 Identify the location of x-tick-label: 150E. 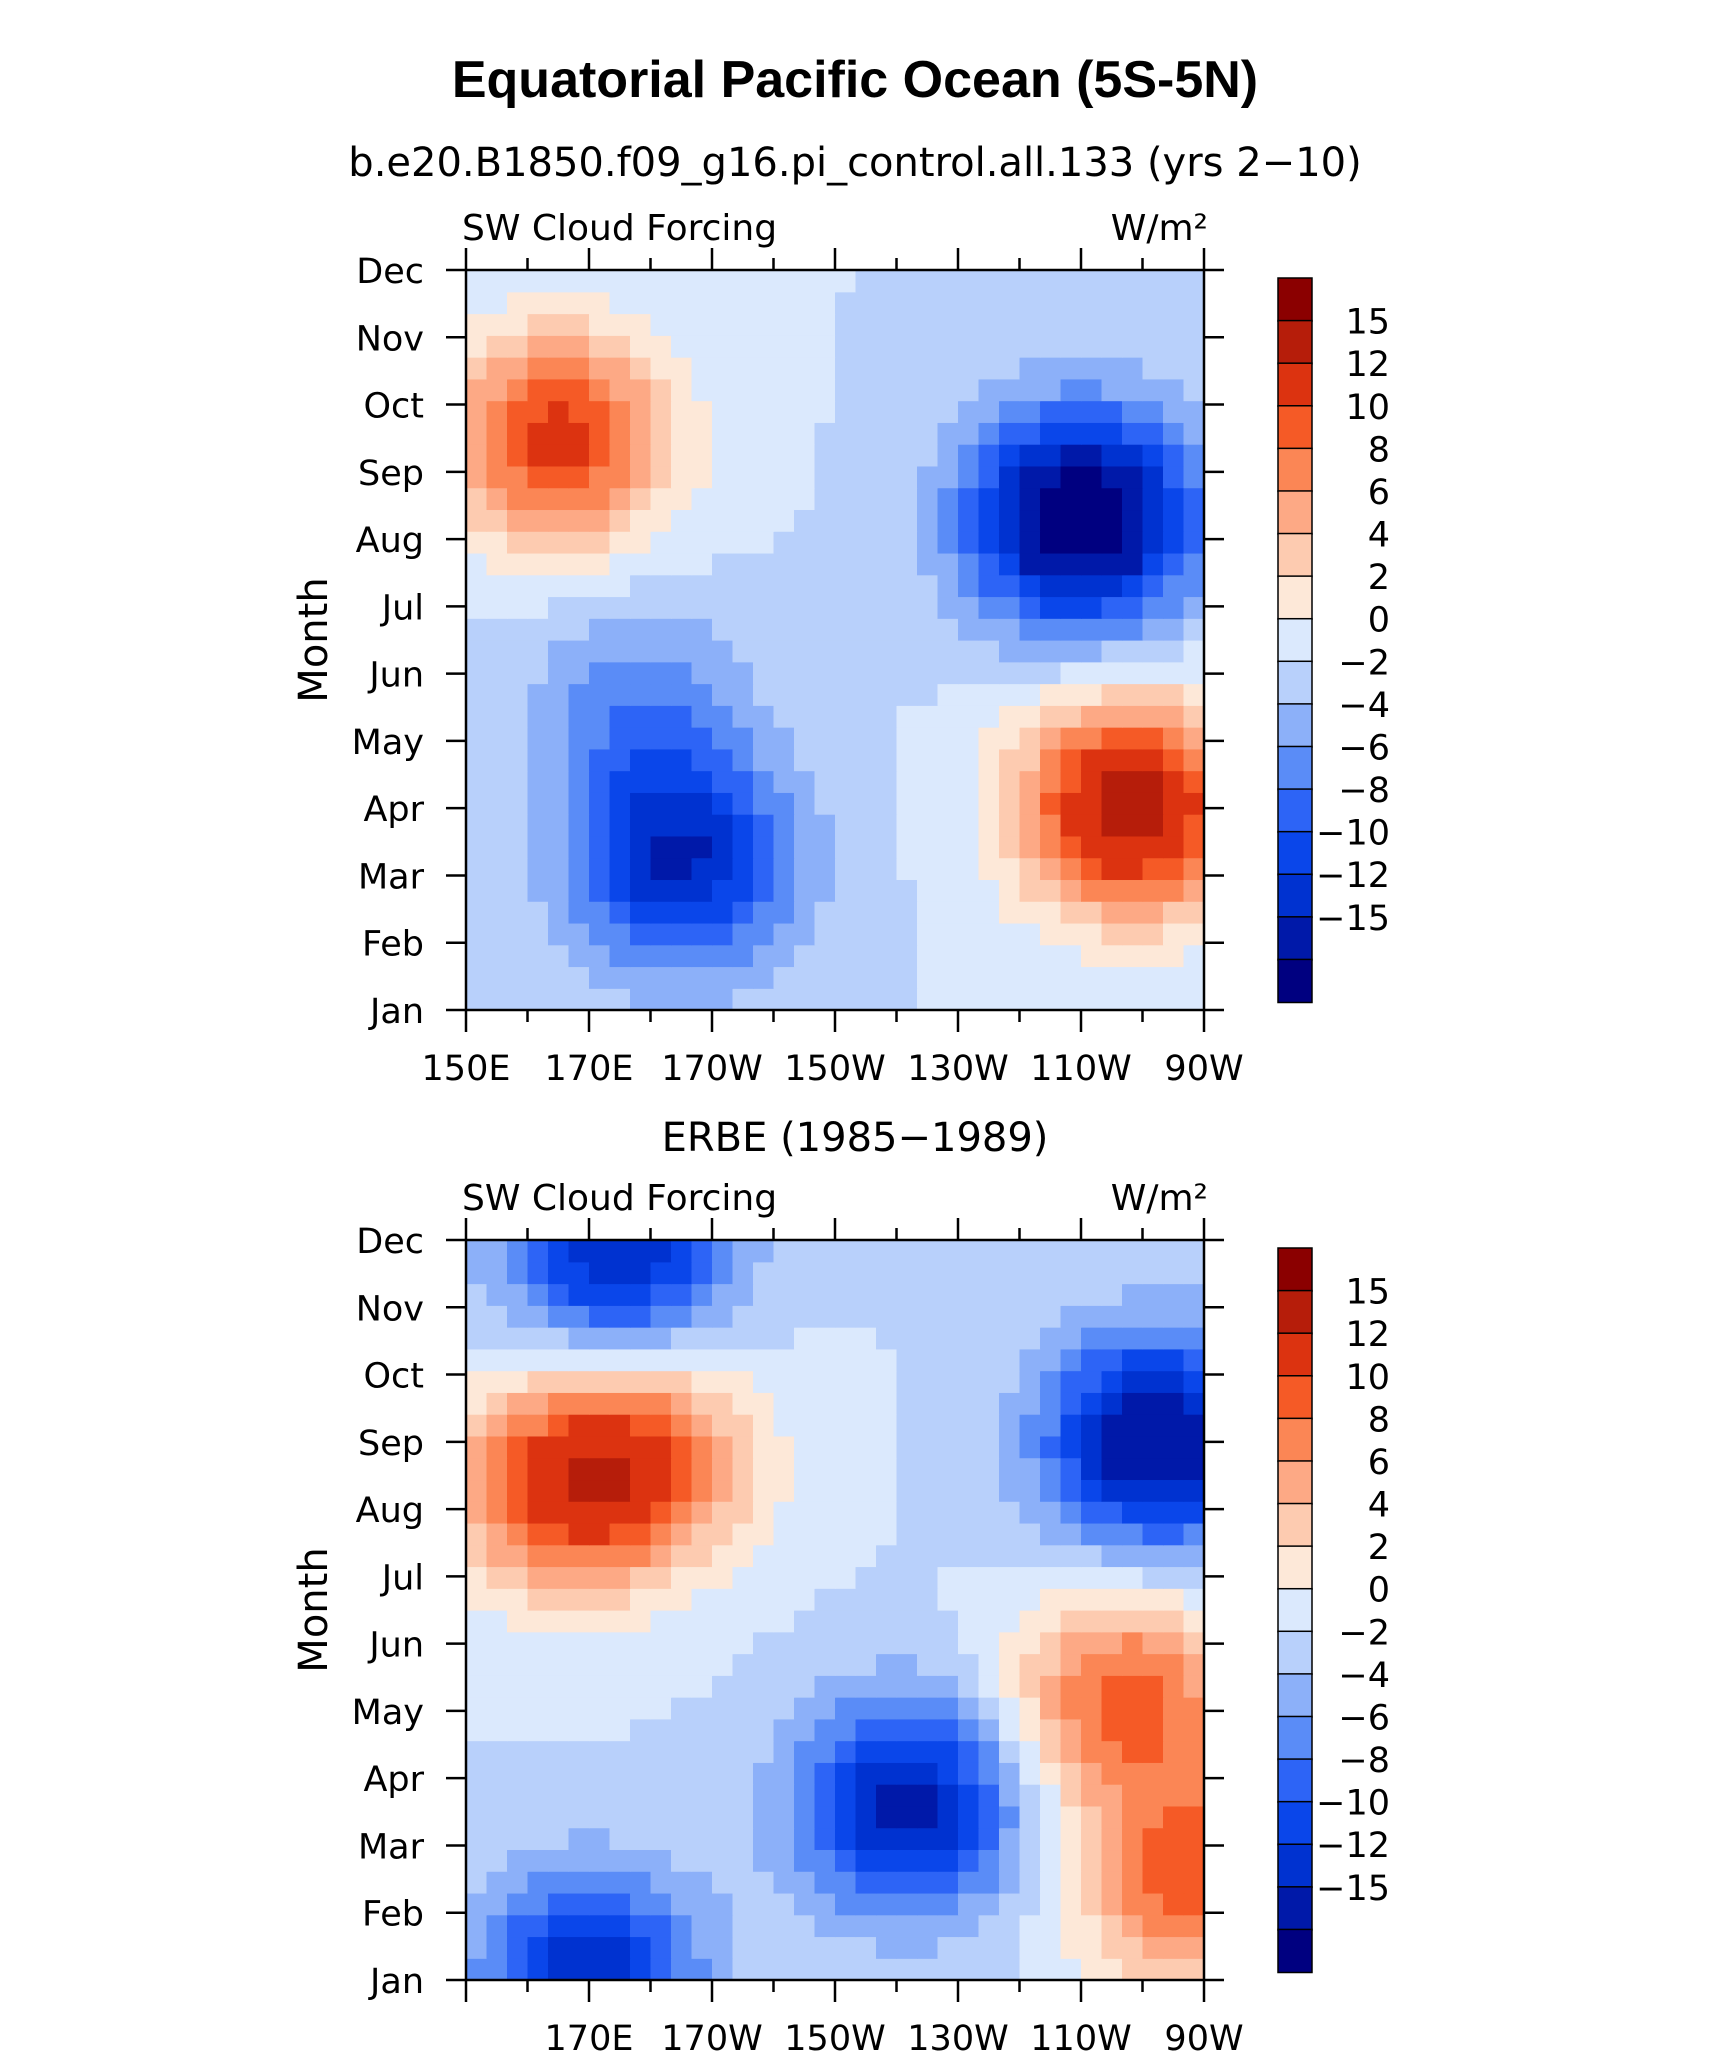
(466, 1069).